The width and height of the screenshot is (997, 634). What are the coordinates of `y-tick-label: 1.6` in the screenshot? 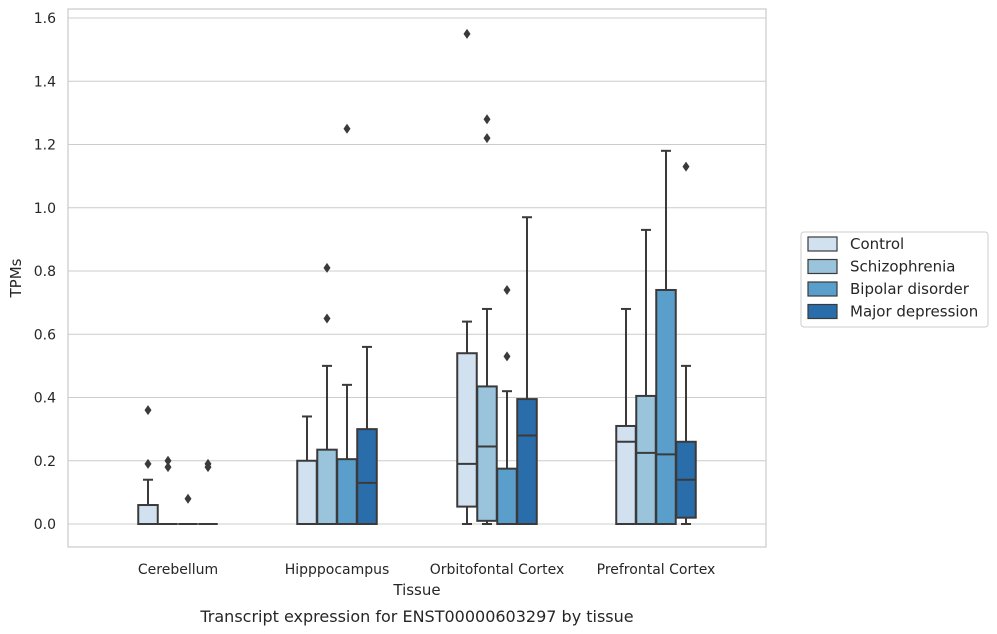 It's located at (45, 19).